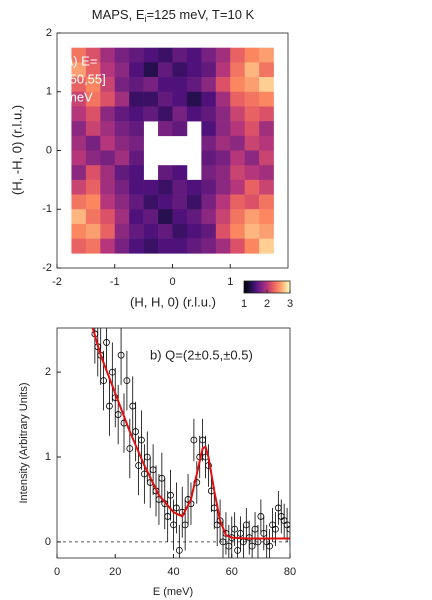 Image resolution: width=432 pixels, height=600 pixels. Describe the element at coordinates (48, 542) in the screenshot. I see `y-tick-label: 0` at that location.